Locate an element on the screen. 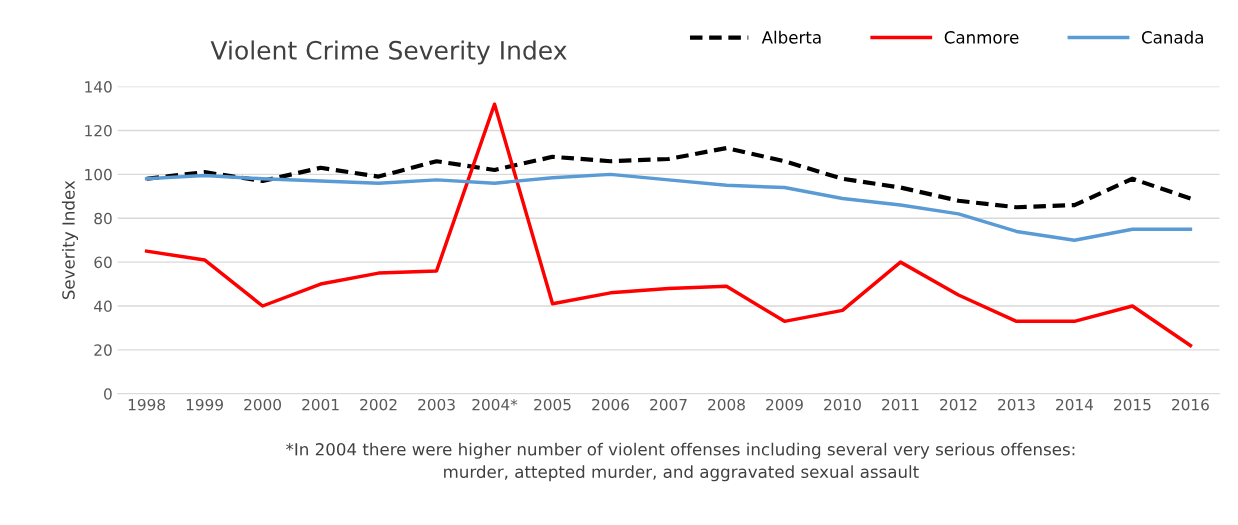  x-tick-label: 2013 is located at coordinates (1016, 404).